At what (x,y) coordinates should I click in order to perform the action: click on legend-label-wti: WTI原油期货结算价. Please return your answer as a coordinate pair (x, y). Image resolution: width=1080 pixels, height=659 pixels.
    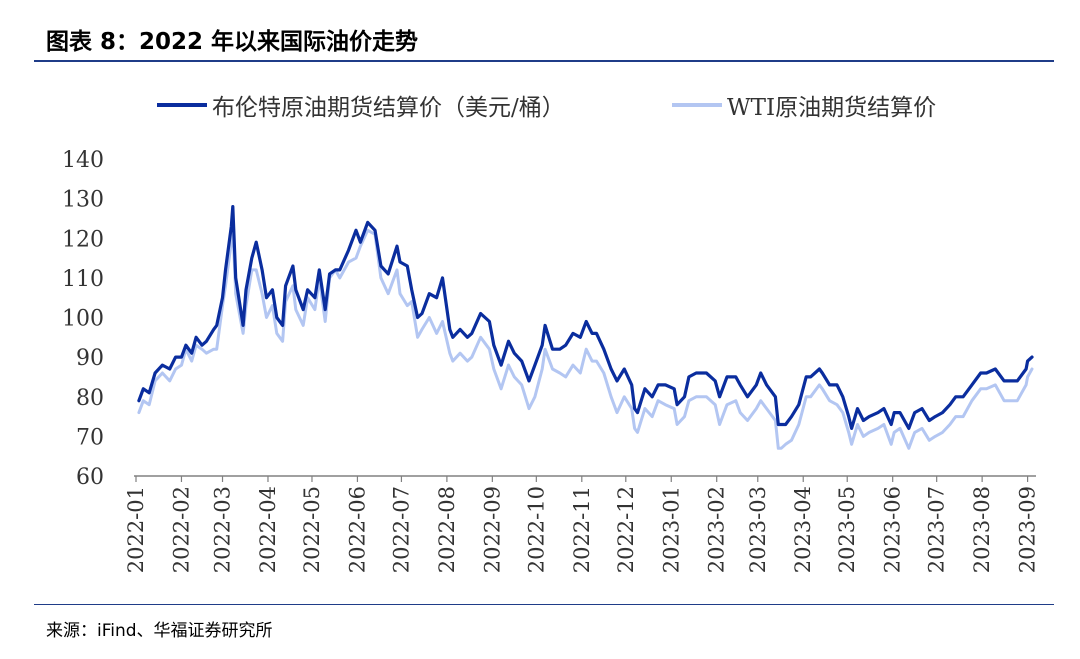
    Looking at the image, I should click on (831, 108).